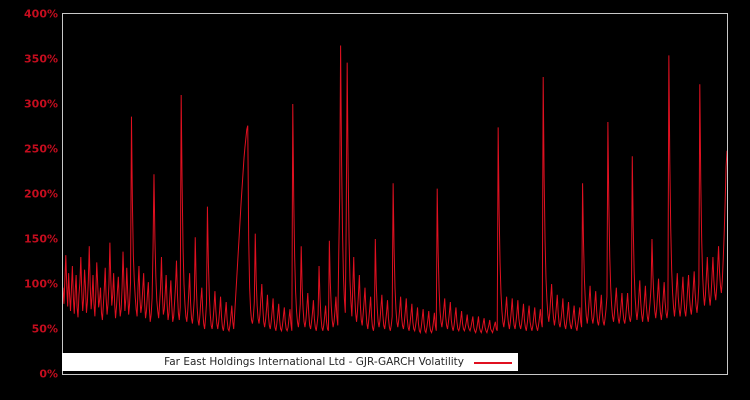 The image size is (750, 400). Describe the element at coordinates (41, 104) in the screenshot. I see `y-tick-label-300: 300%` at that location.